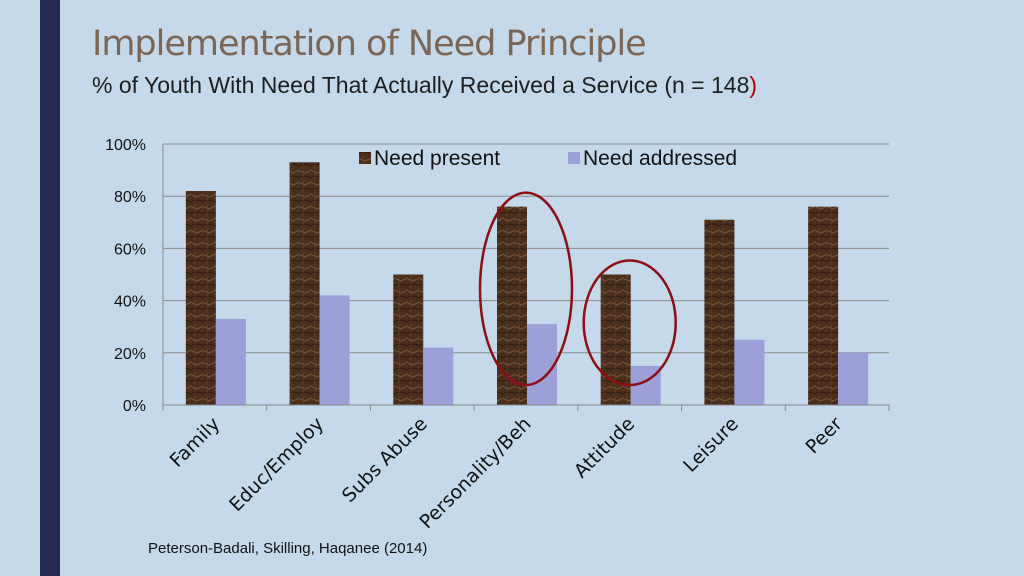  I want to click on y-tick-label: 60%, so click(130, 249).